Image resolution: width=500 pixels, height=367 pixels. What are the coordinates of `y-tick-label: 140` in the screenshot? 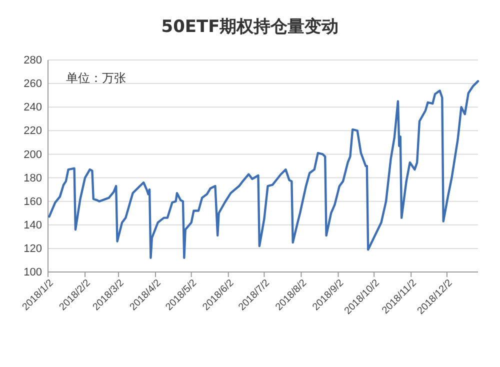 It's located at (33, 225).